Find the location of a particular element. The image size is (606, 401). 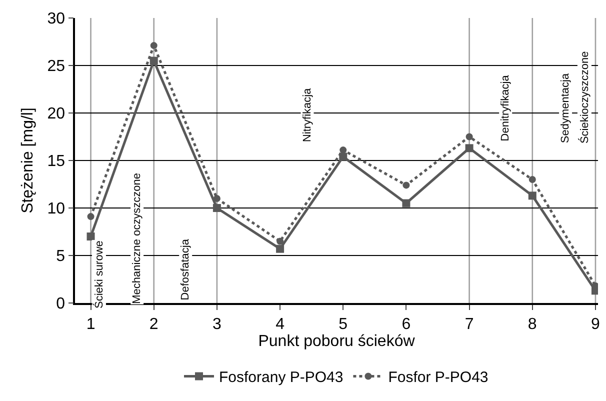

annotation: Mechaniczne oczyszczone is located at coordinates (137, 238).